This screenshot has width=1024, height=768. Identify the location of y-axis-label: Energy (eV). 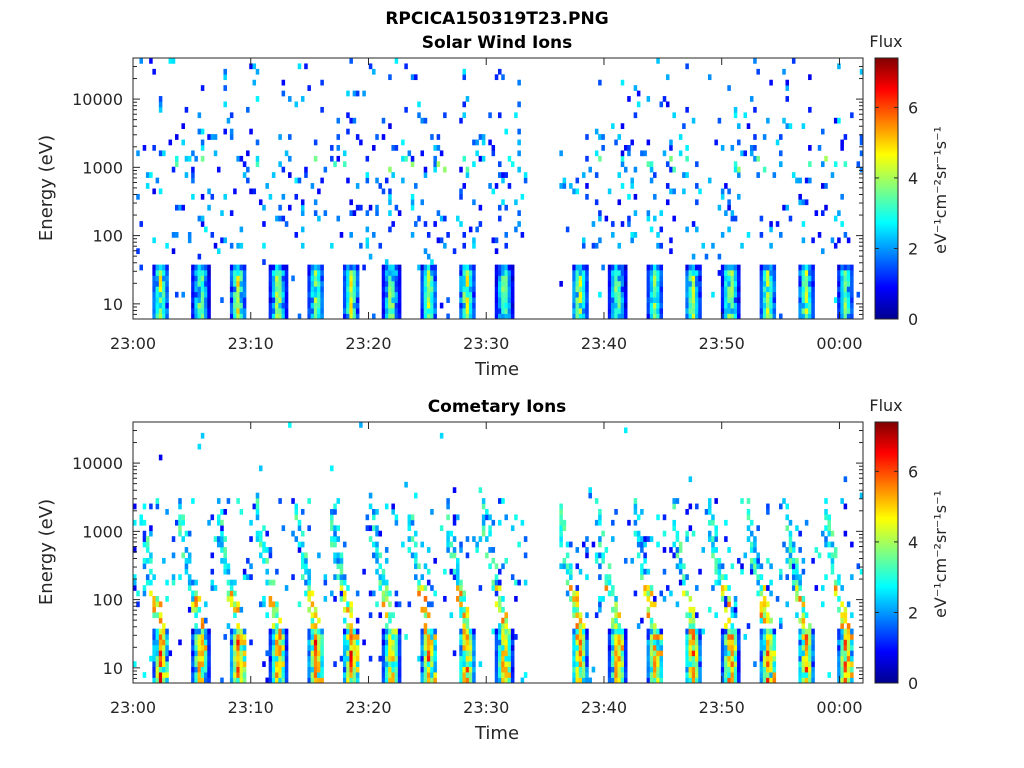
(46, 188).